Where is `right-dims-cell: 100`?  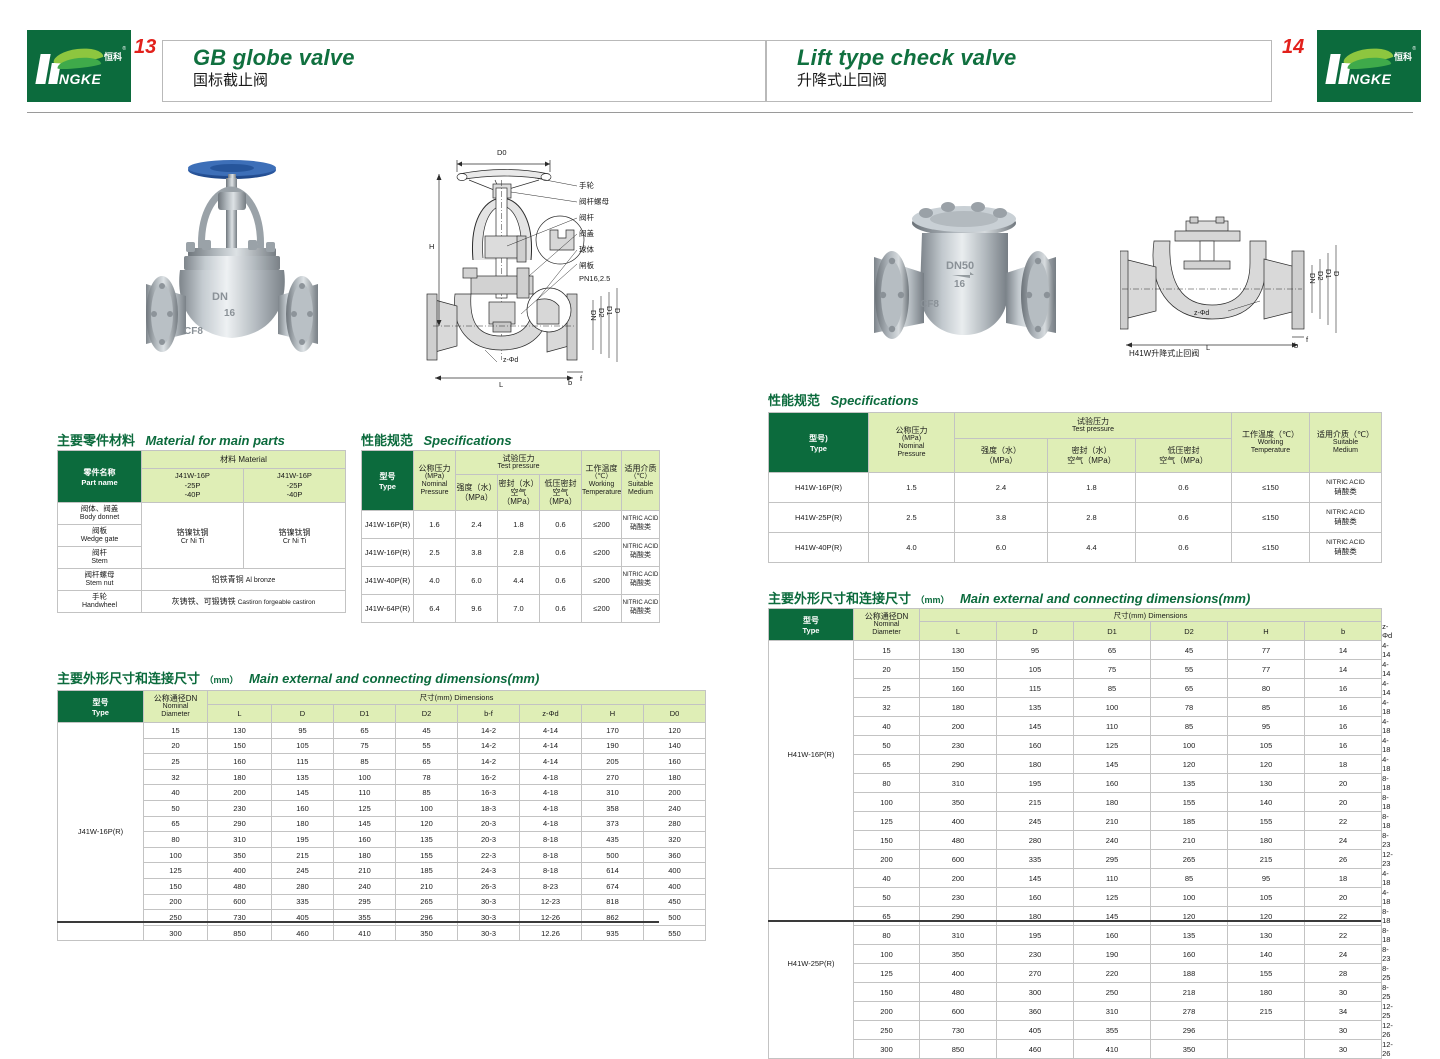
right-dims-cell: 100 is located at coordinates (1189, 897).